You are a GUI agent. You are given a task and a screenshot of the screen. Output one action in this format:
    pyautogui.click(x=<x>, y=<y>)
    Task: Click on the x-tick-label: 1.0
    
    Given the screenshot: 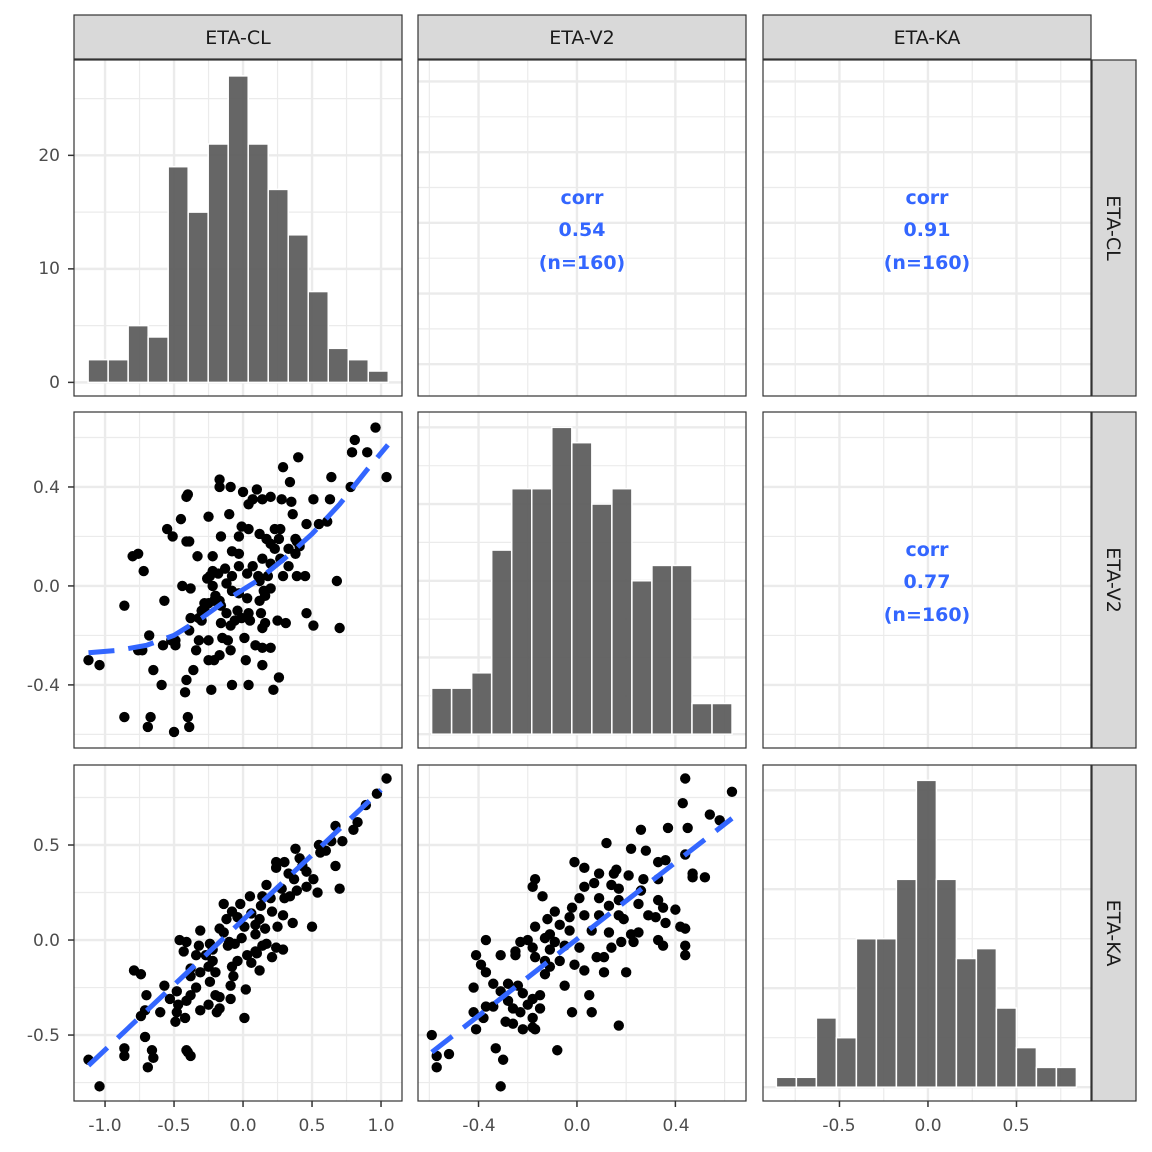 What is the action you would take?
    pyautogui.click(x=380, y=1126)
    